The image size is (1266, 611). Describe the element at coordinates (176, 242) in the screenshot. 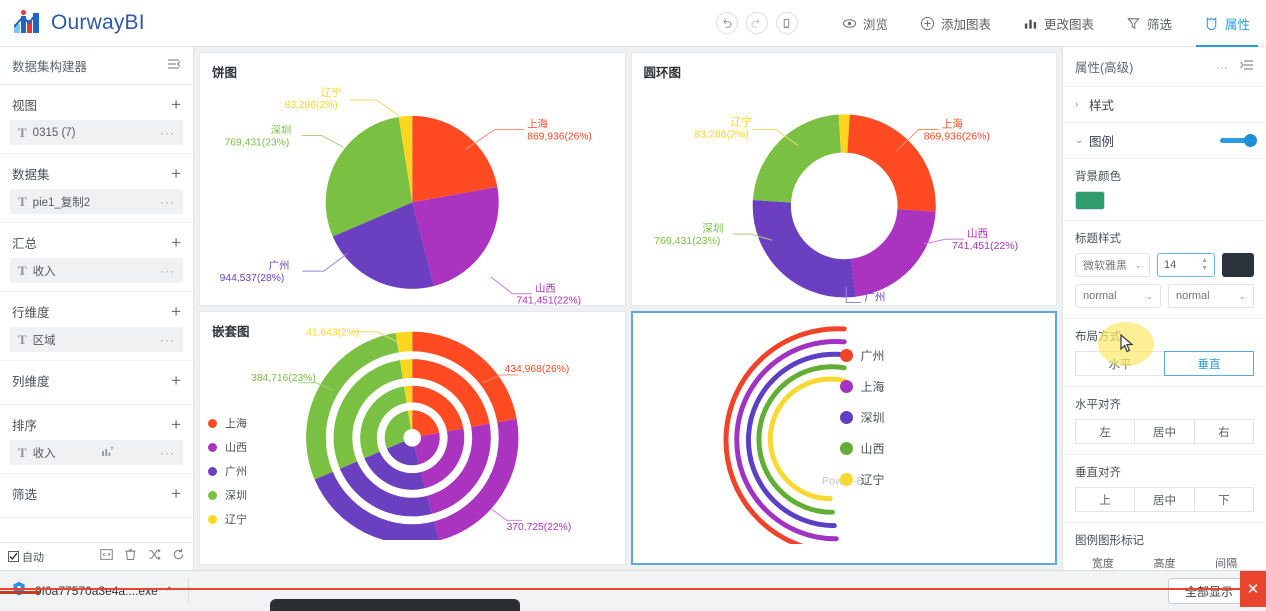

I see `add-summary-button: +` at that location.